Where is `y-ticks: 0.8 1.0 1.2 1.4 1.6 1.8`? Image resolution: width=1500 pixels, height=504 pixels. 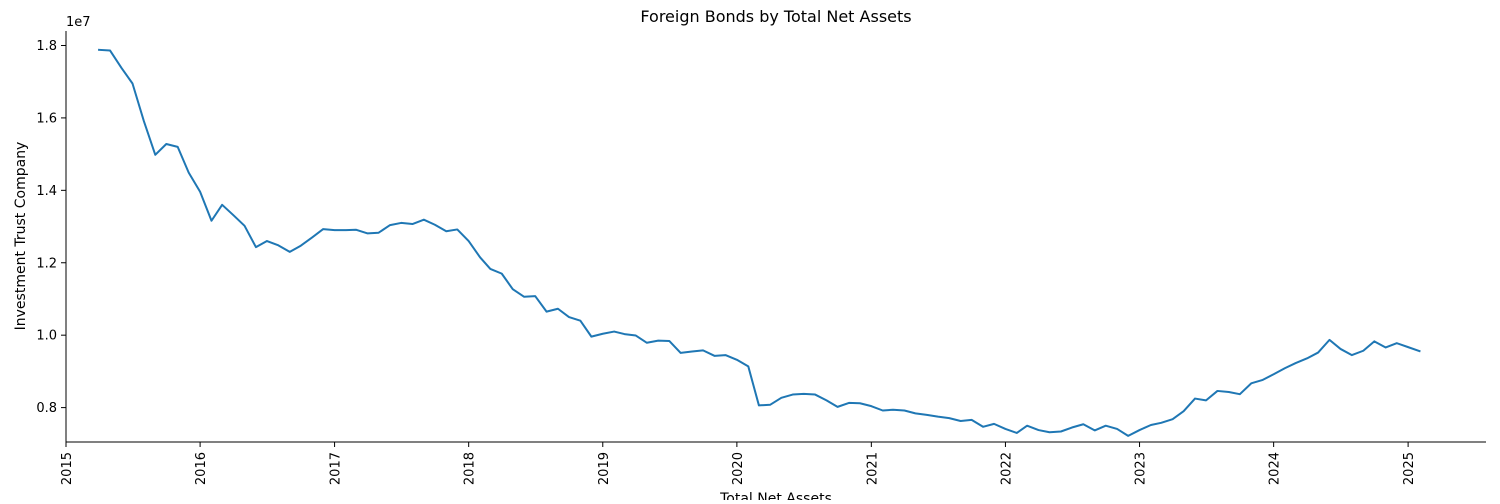 y-ticks: 0.8 1.0 1.2 1.4 1.6 1.8 is located at coordinates (51, 227).